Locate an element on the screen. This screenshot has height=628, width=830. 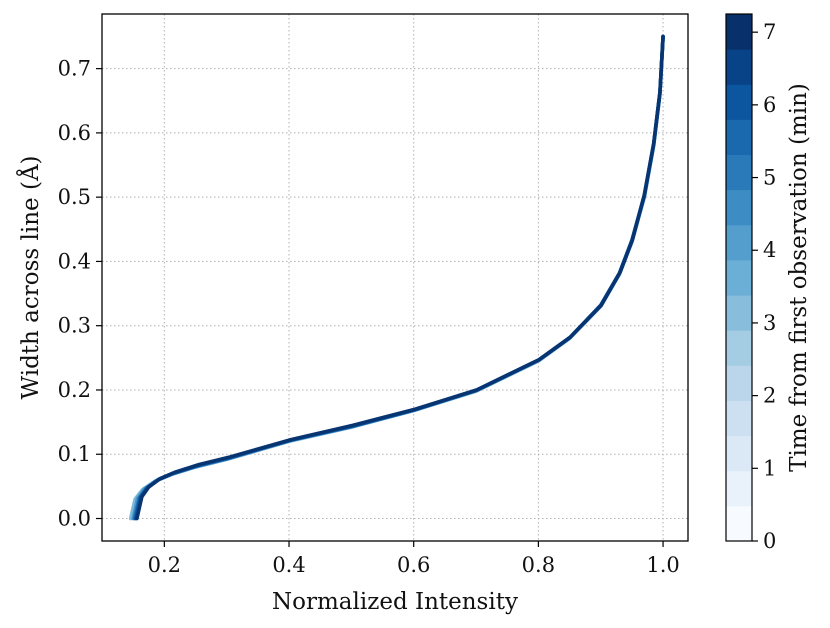
x-tick-label: 0.4 is located at coordinates (288, 565).